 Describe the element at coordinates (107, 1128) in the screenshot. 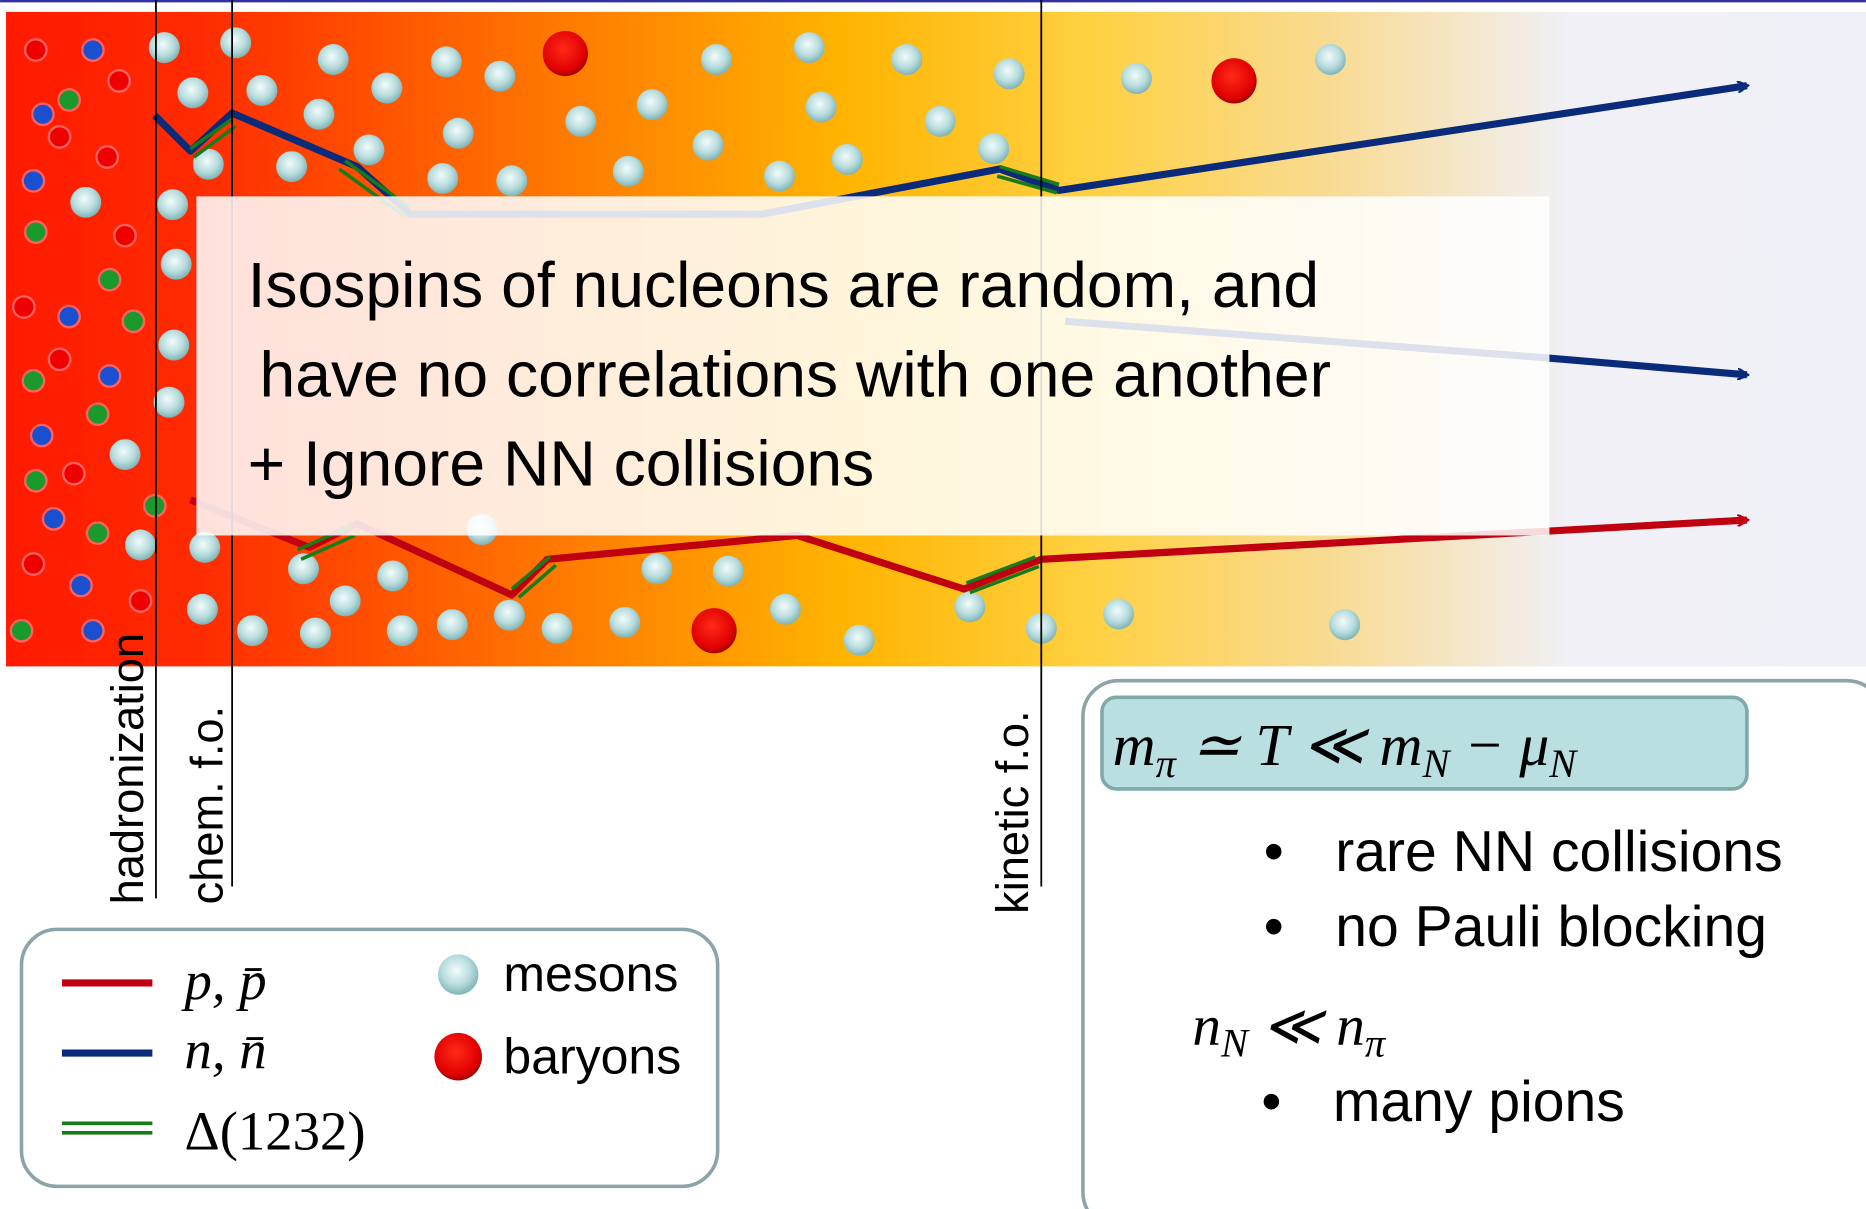

I see `legend-swatch` at that location.